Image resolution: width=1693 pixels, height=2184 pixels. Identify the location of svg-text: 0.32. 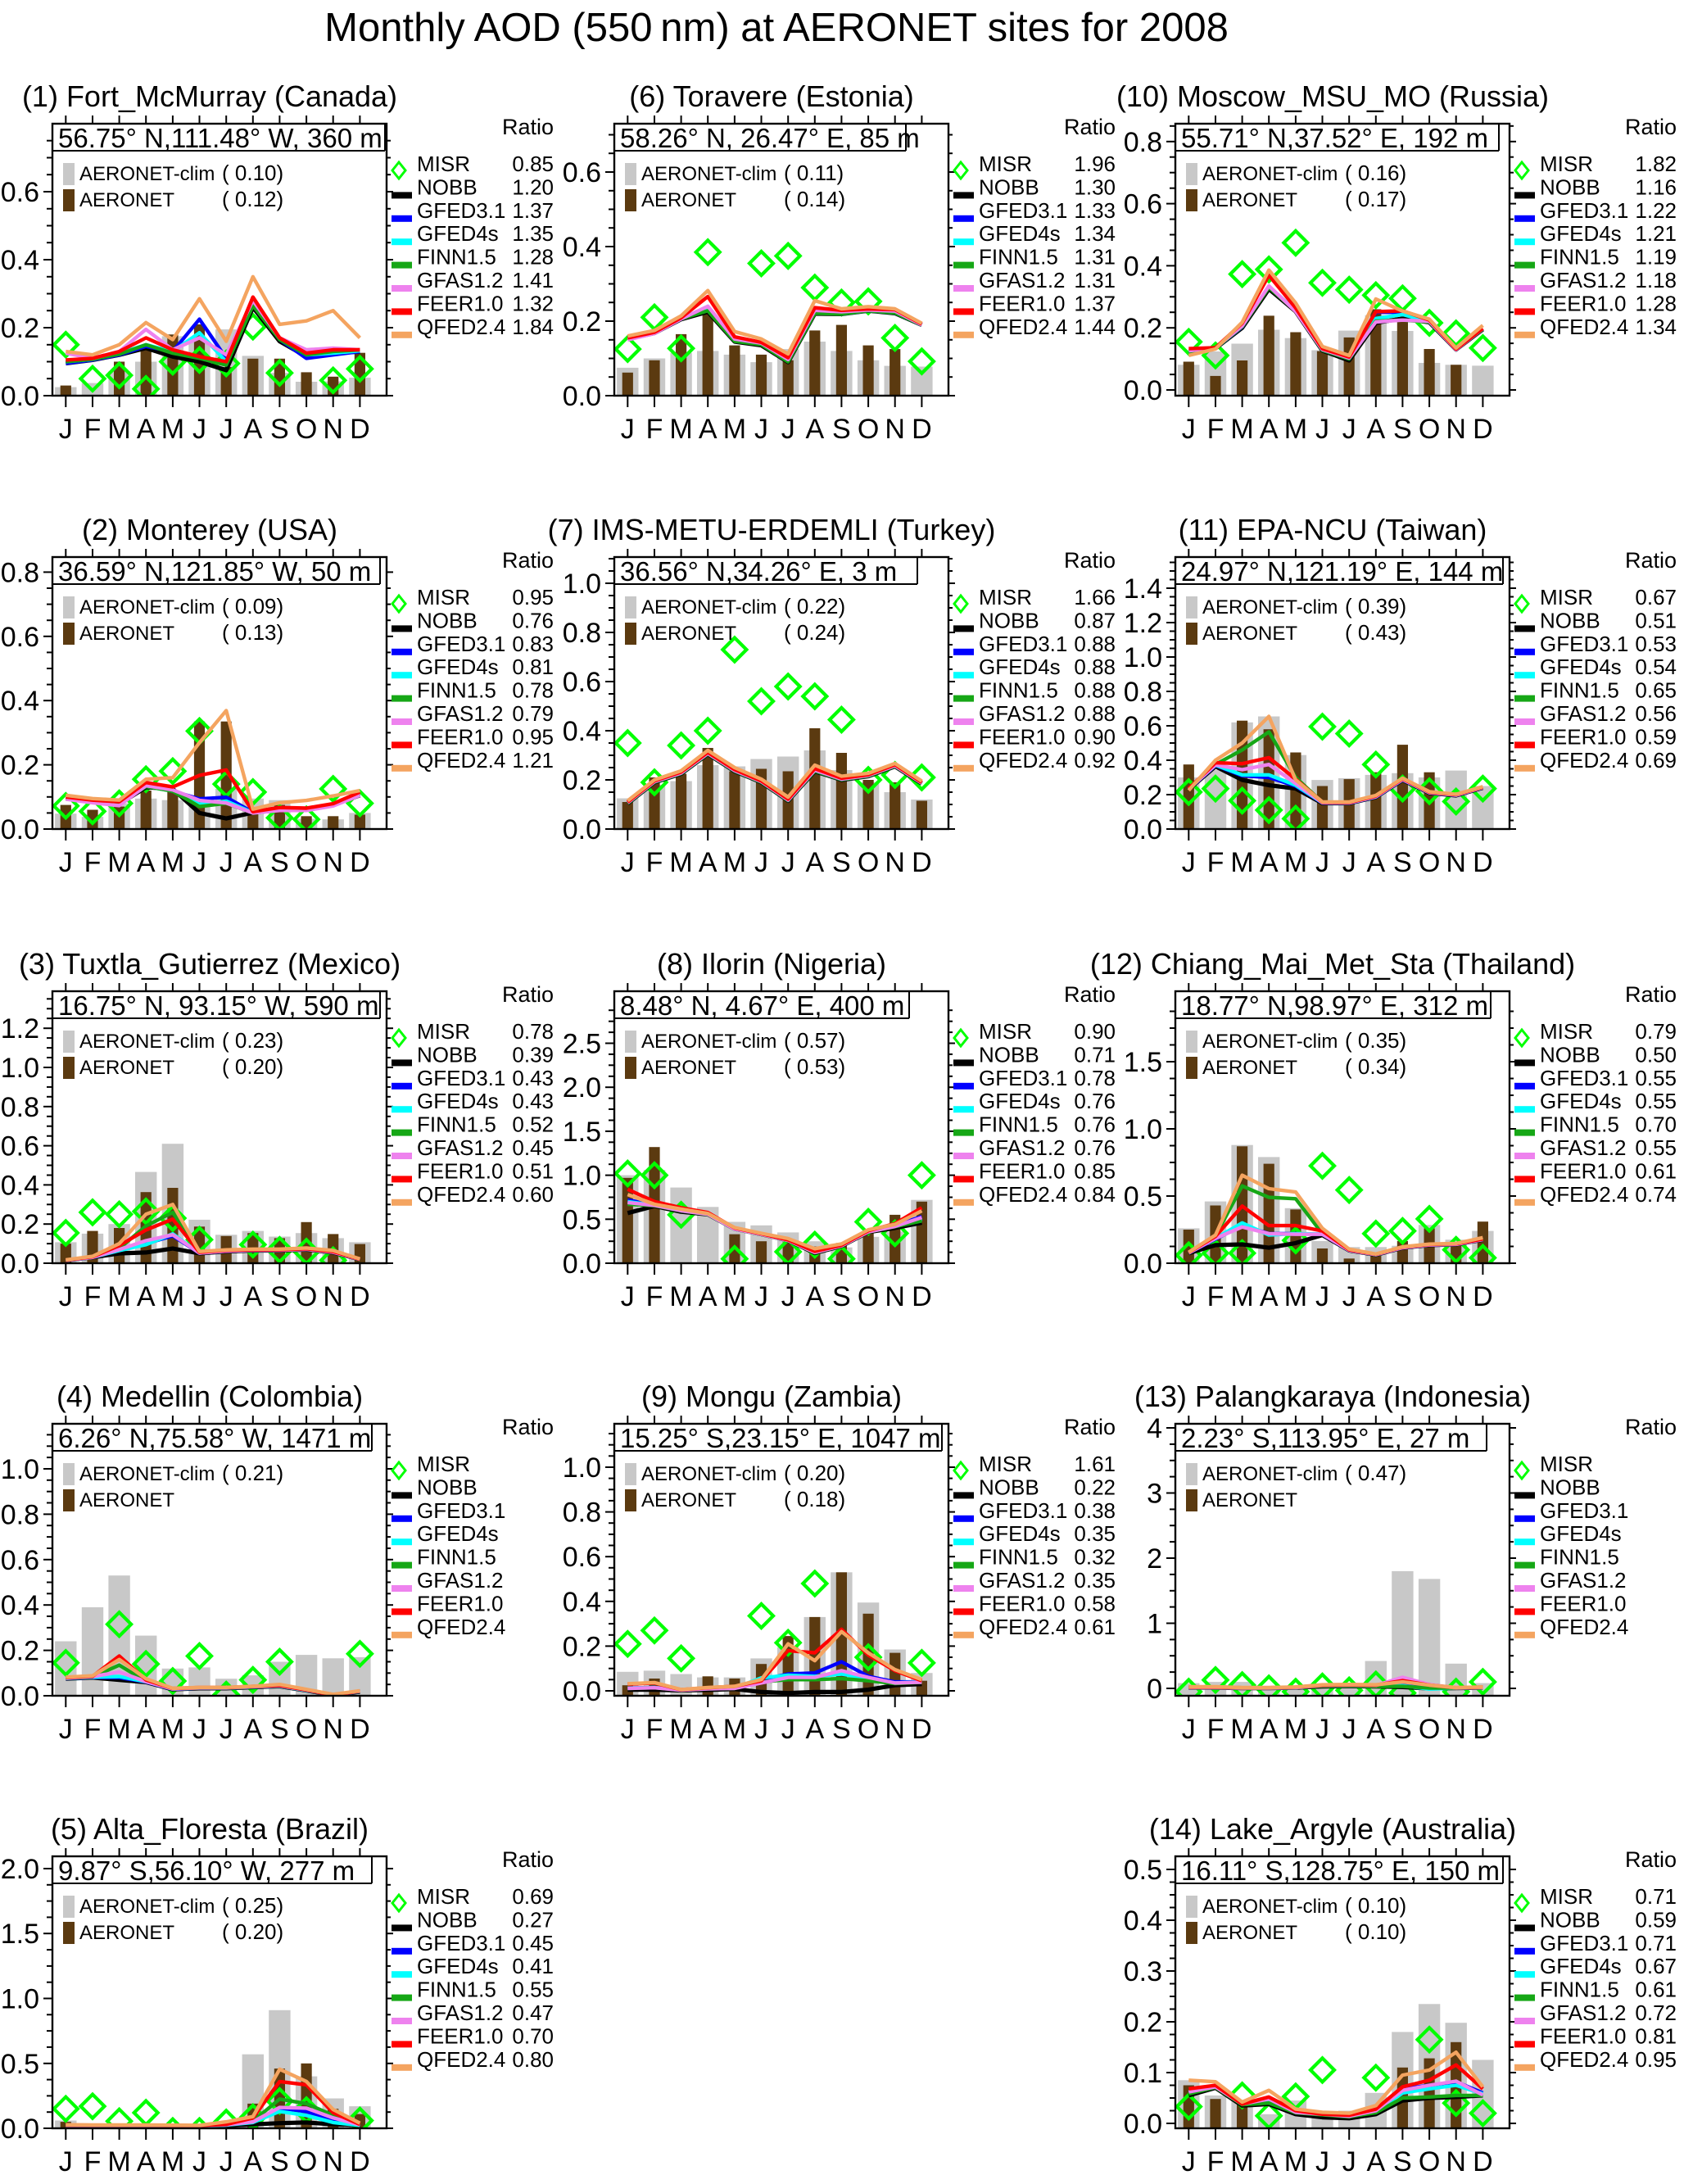
(1095, 1558).